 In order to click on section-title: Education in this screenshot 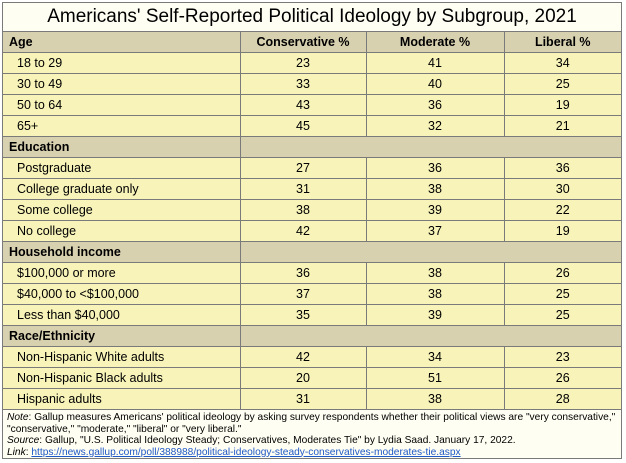, I will do `click(122, 147)`.